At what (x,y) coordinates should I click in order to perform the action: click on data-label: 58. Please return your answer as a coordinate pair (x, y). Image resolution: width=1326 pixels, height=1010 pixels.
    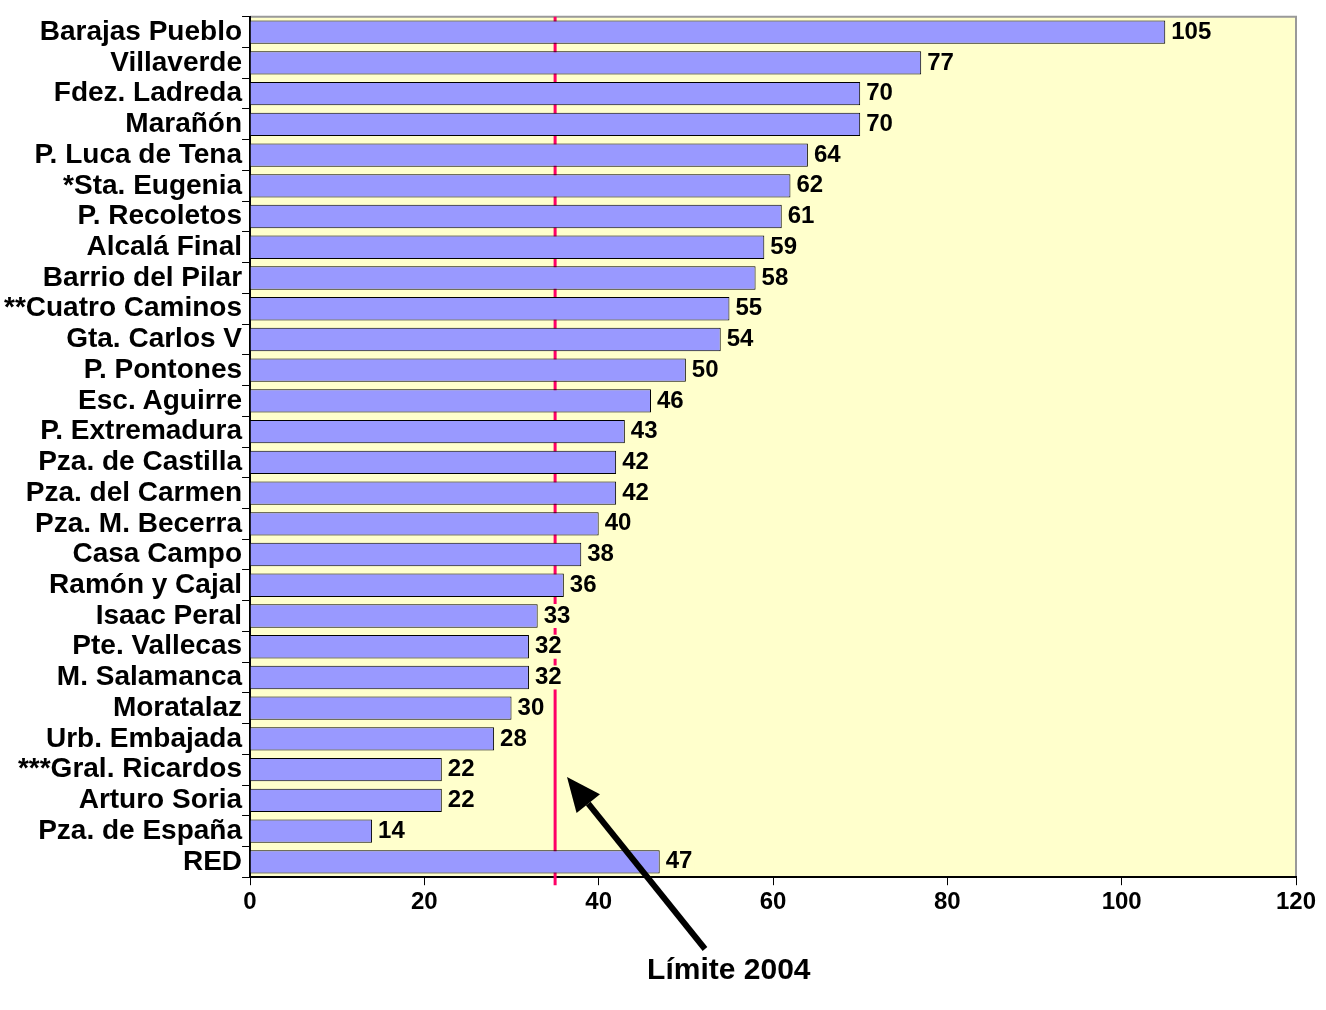
    Looking at the image, I should click on (775, 276).